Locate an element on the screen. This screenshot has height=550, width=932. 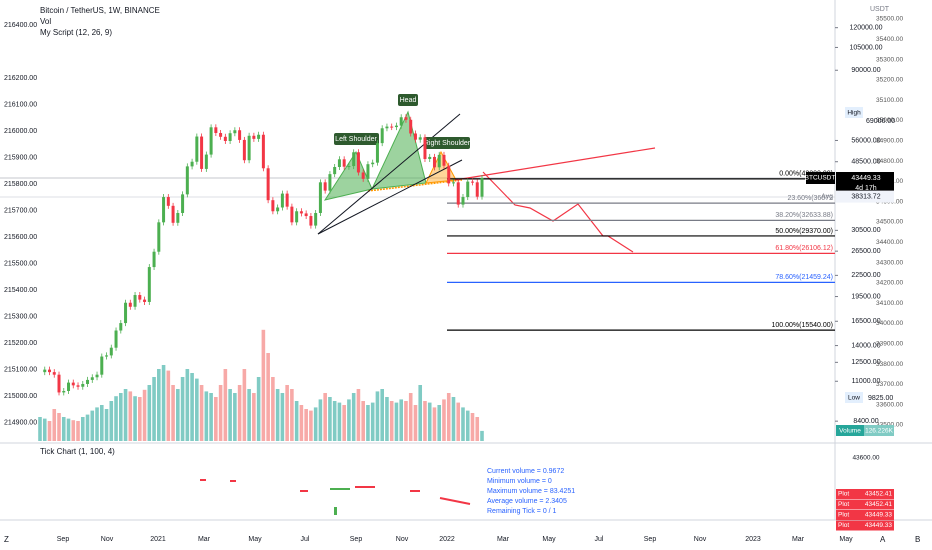
y-tick-label: 48500.00 is located at coordinates (865, 162).